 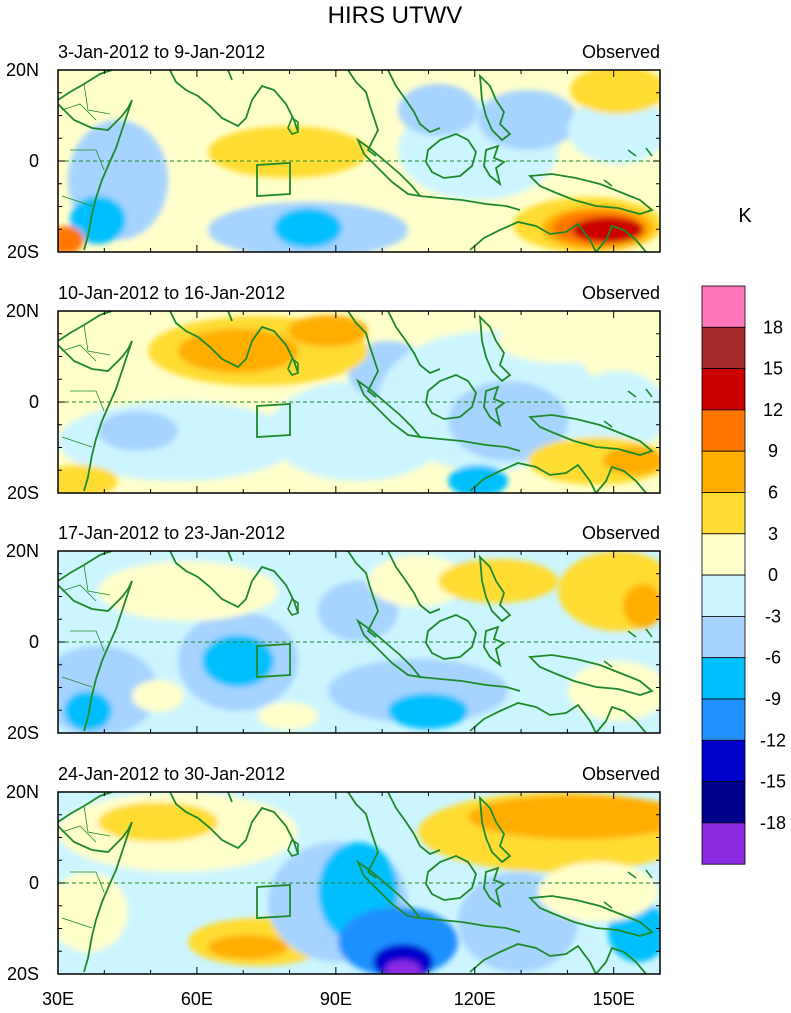 I want to click on x-tick-label: 120E, so click(x=475, y=999).